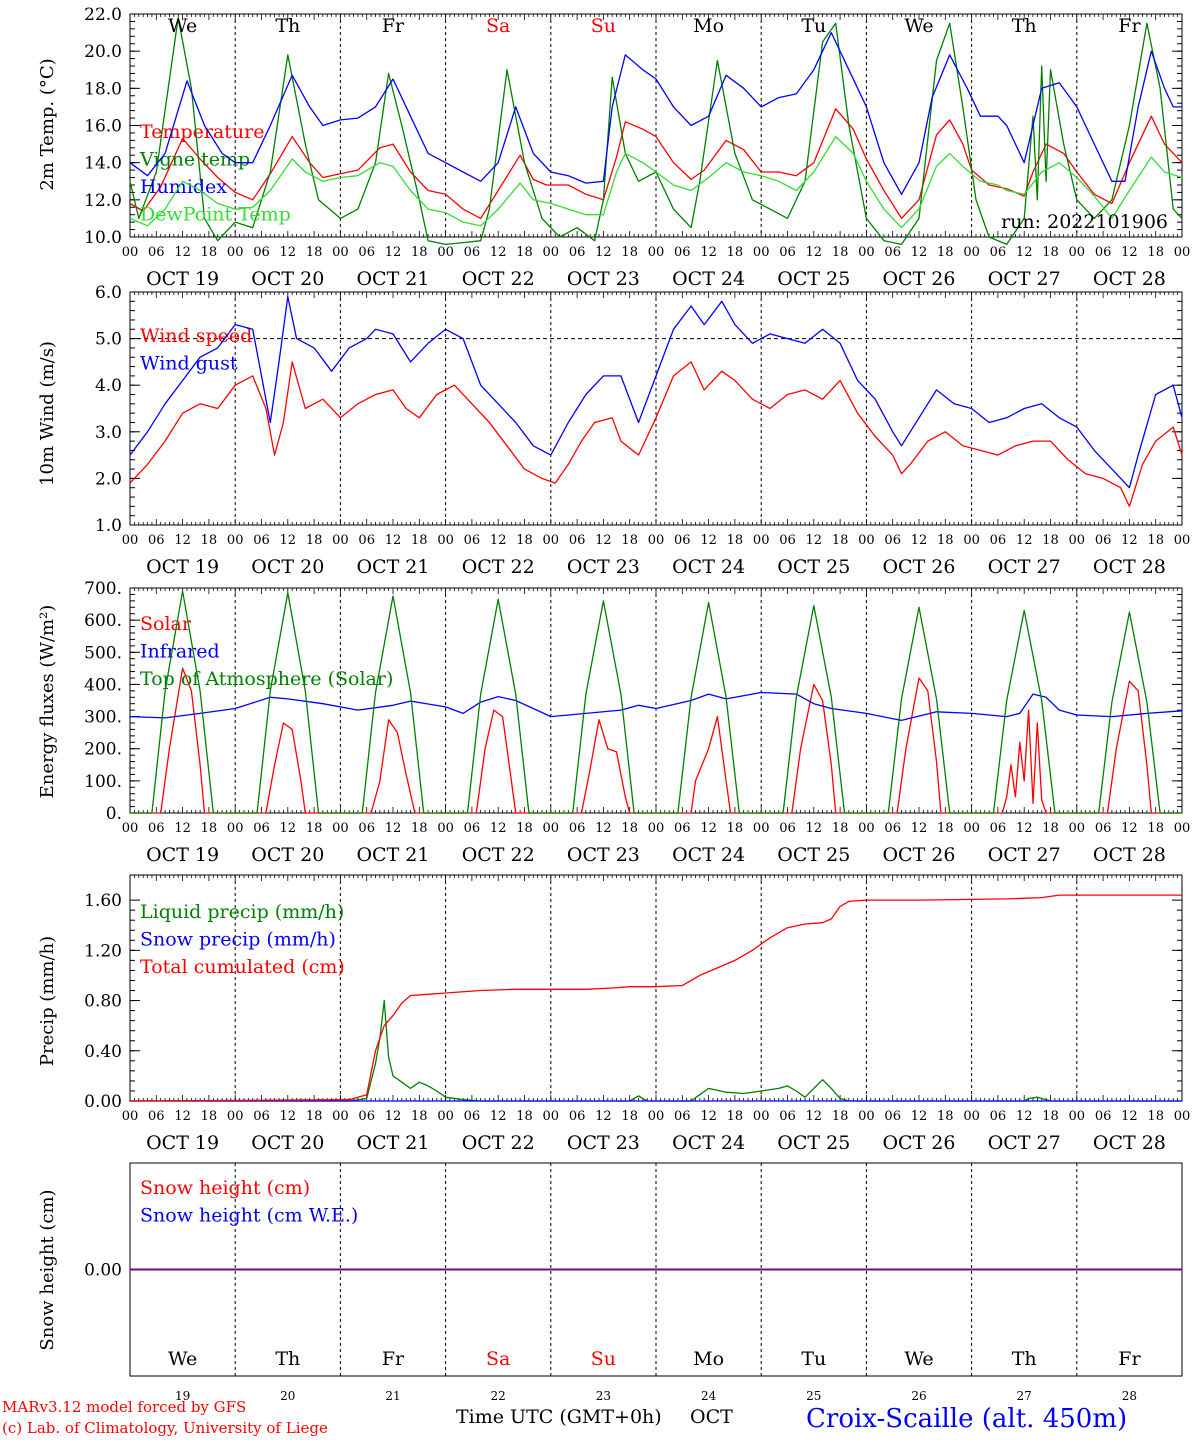  What do you see at coordinates (47, 413) in the screenshot?
I see `y-axis-label: 10m Wind (m/s)` at bounding box center [47, 413].